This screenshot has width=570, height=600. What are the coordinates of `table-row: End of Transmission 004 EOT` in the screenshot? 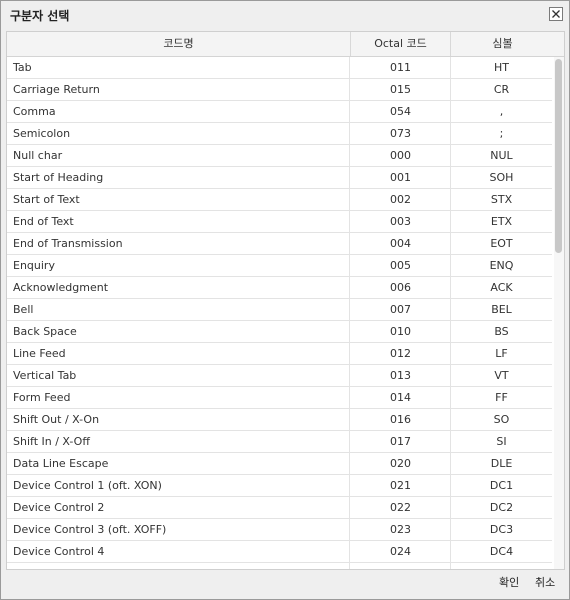 It's located at (279, 244).